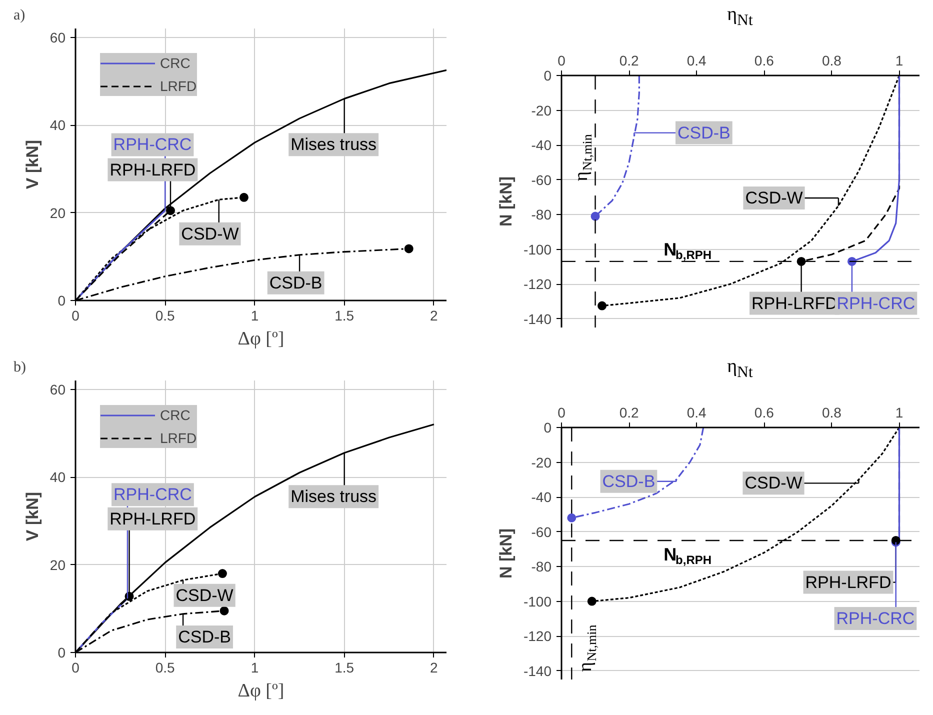 Image resolution: width=933 pixels, height=715 pixels. I want to click on chart-title: b), so click(20, 368).